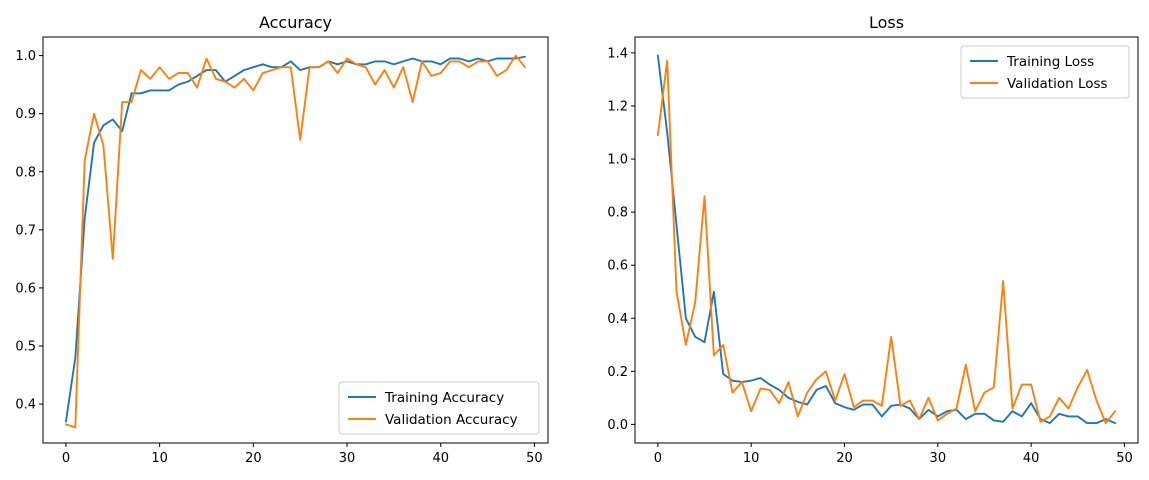  What do you see at coordinates (886, 22) in the screenshot?
I see `chart-title: Loss` at bounding box center [886, 22].